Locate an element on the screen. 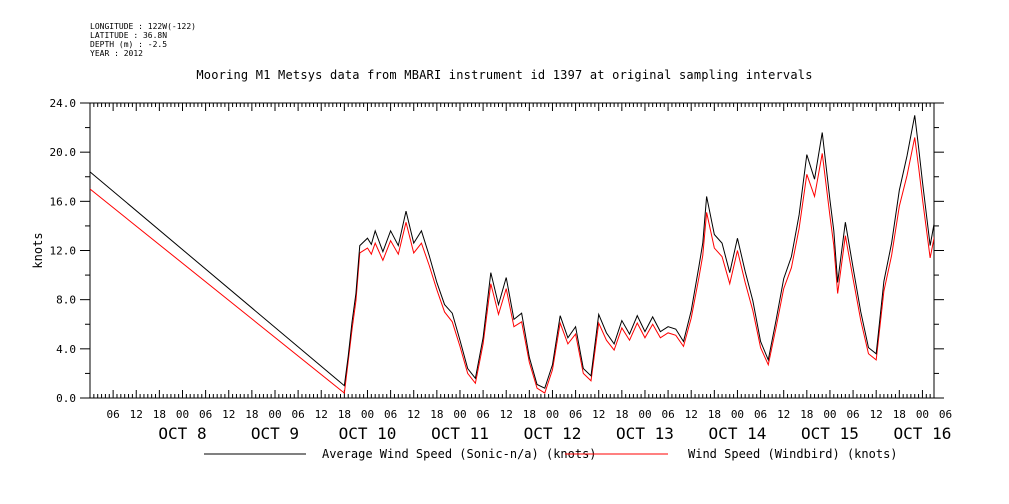 The width and height of the screenshot is (1009, 504). legend-label-sonic: Average Wind Speed (Sonic-n/a) (knots) is located at coordinates (459, 454).